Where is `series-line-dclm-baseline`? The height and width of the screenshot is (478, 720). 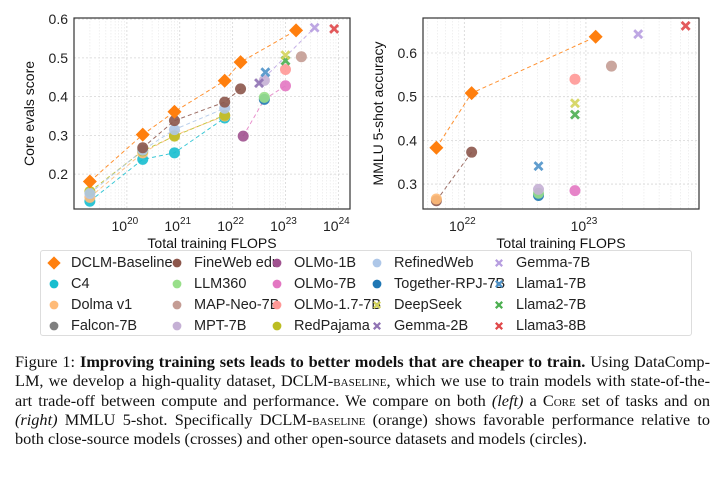
series-line-dclm-baseline is located at coordinates (193, 105).